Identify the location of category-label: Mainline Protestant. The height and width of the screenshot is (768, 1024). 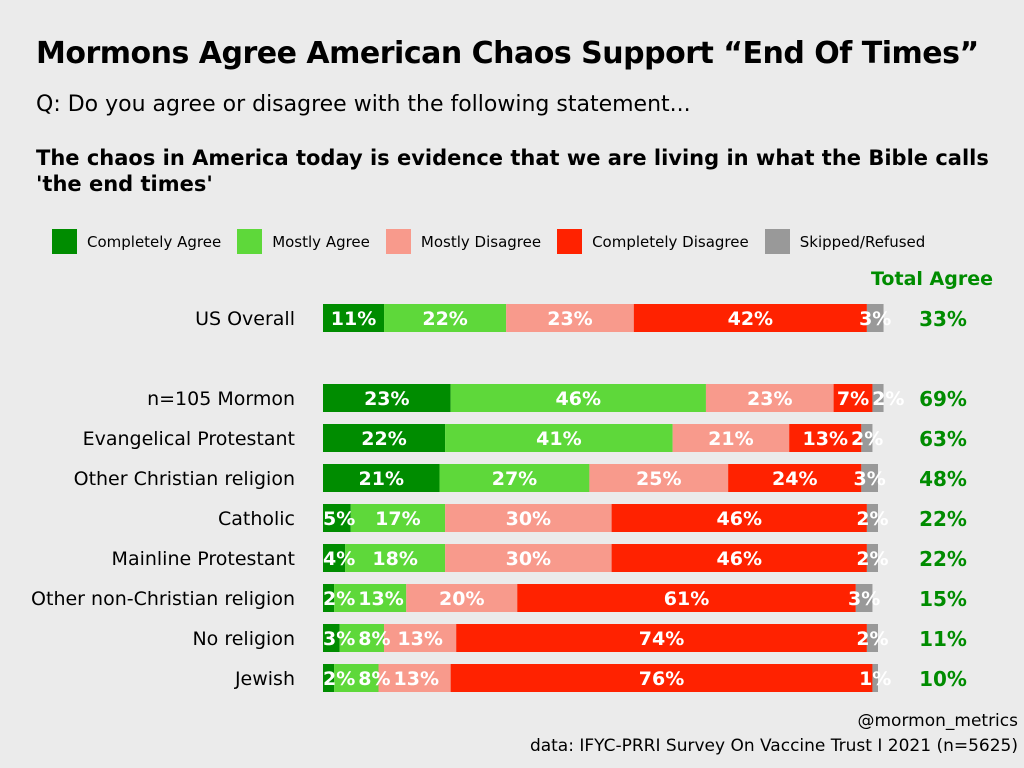
(203, 559).